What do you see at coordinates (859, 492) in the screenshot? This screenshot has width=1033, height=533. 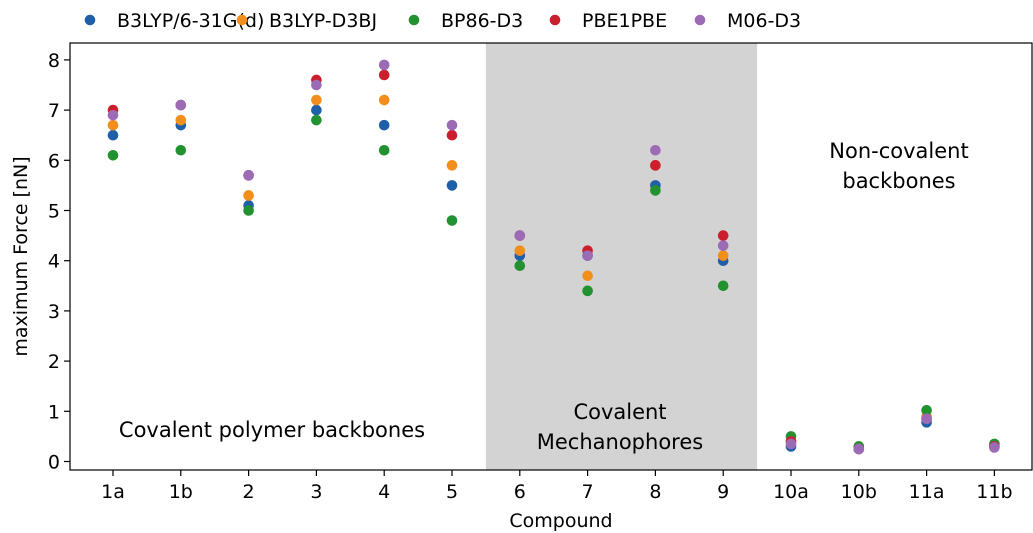 I see `x-tick-label: 10b` at bounding box center [859, 492].